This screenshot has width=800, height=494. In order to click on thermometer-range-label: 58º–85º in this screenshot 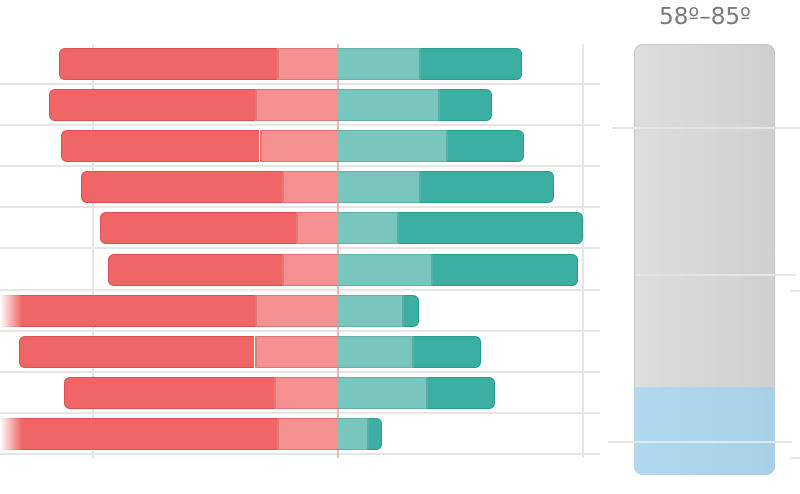, I will do `click(705, 17)`.